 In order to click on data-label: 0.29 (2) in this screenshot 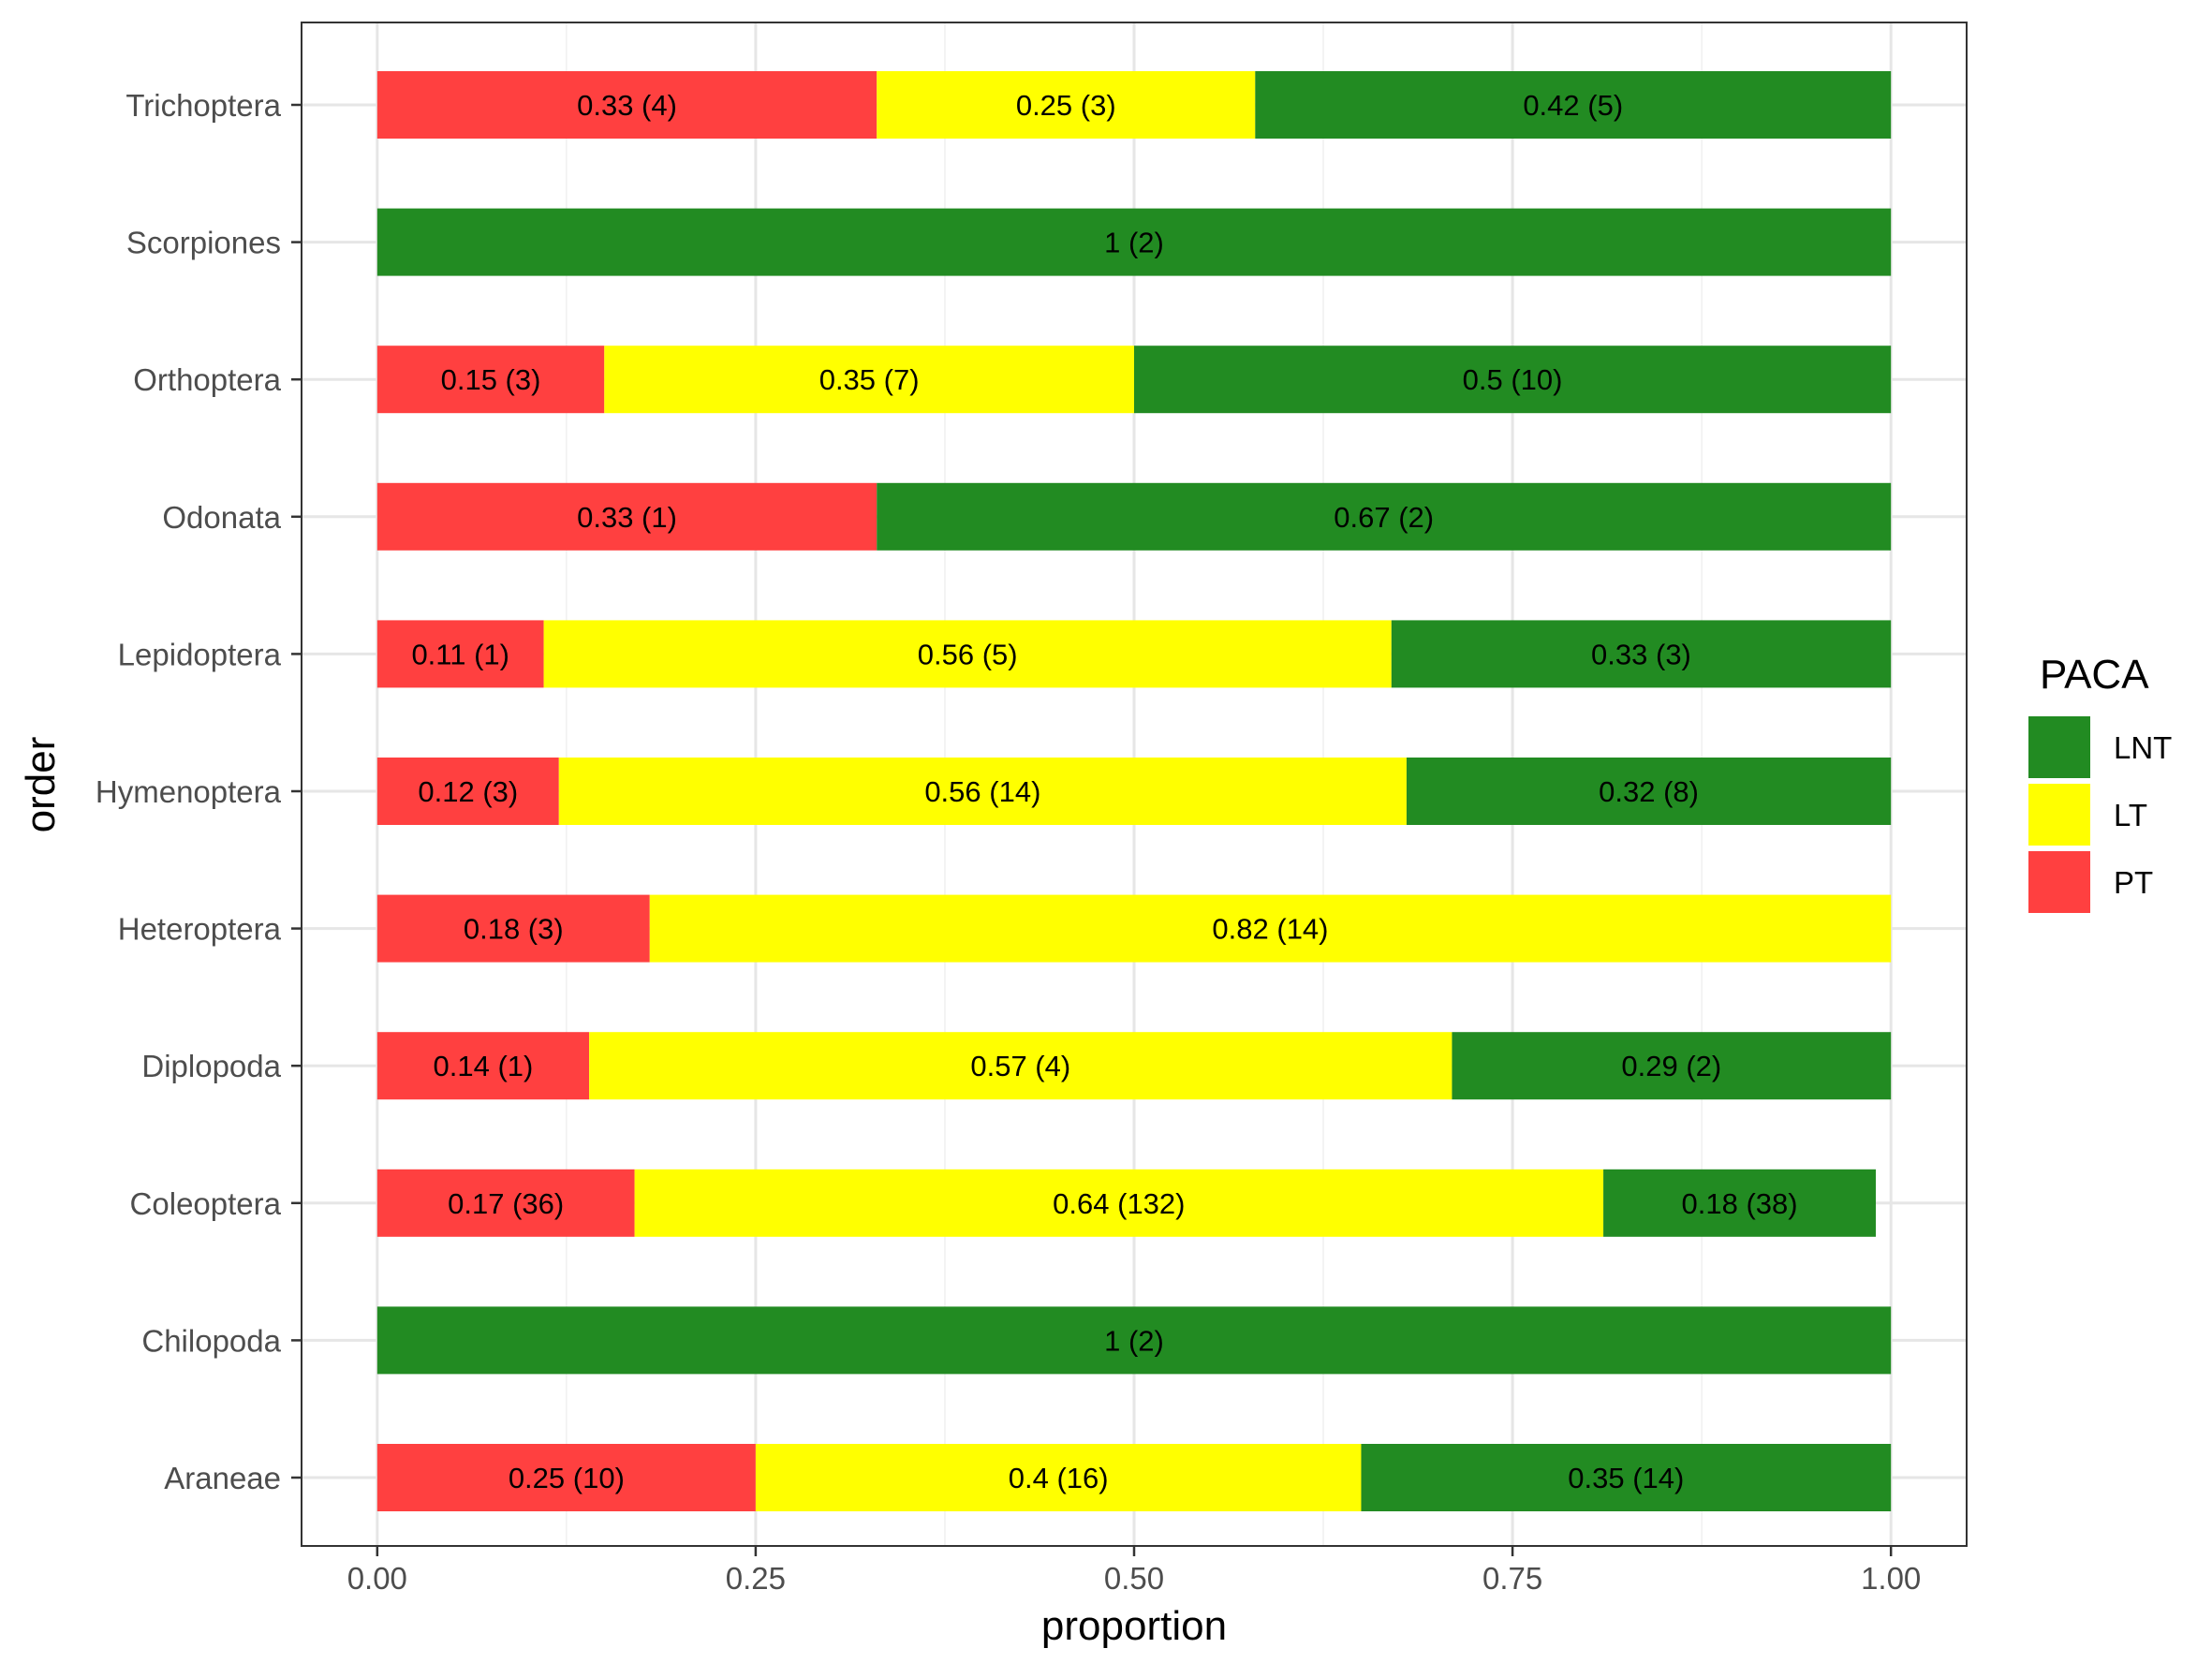, I will do `click(1671, 1066)`.